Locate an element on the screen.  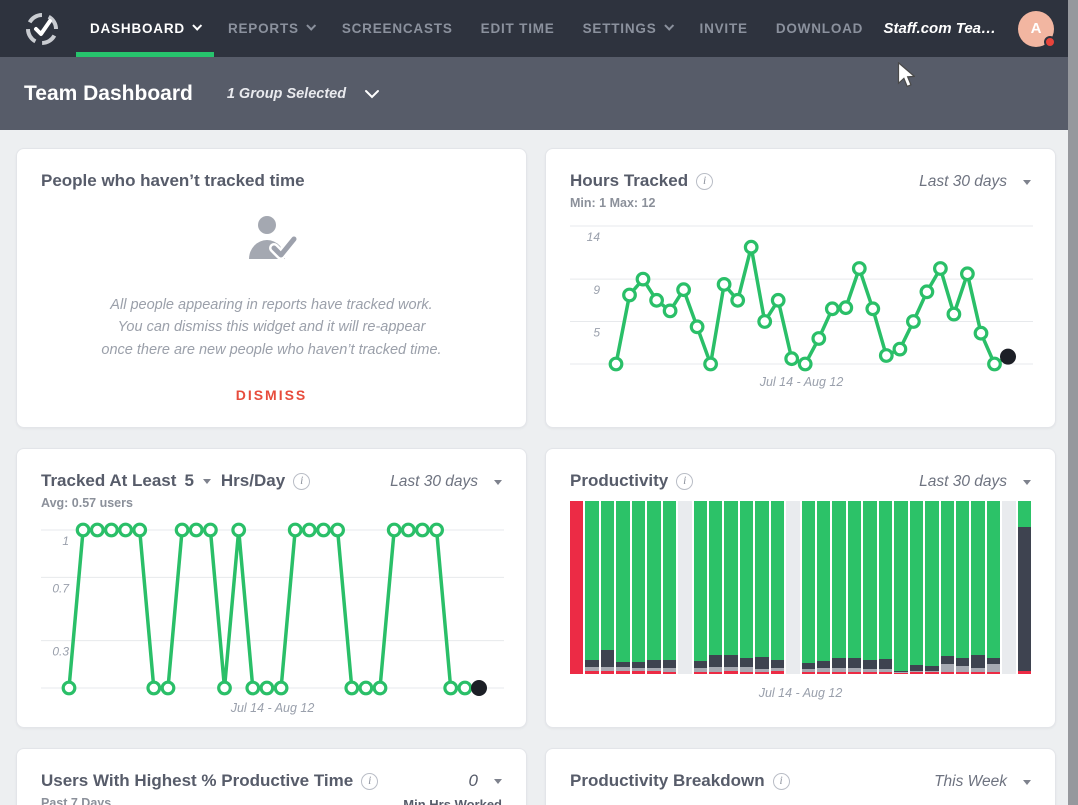
card-title: Productivity Breakdown is located at coordinates (667, 780).